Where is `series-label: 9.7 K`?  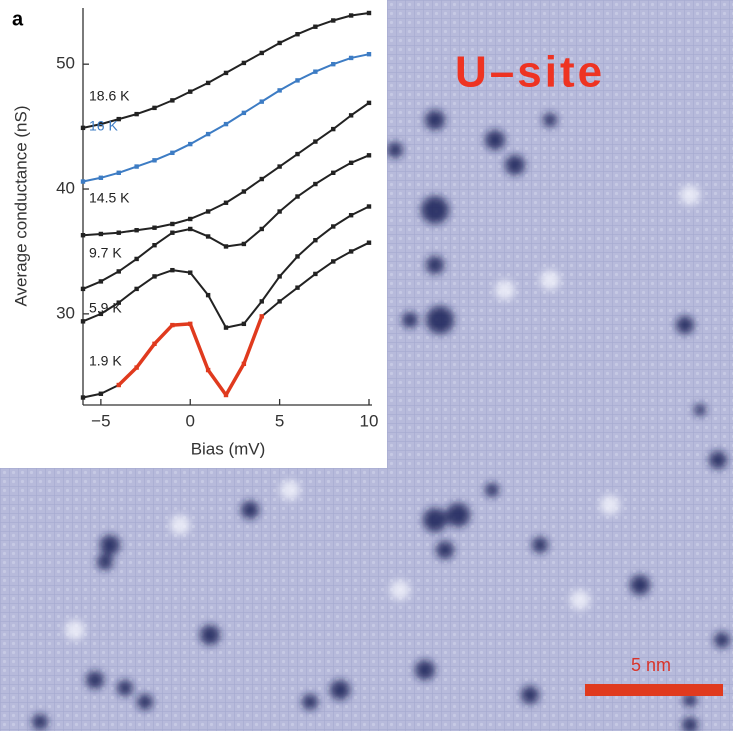
series-label: 9.7 K is located at coordinates (105, 253).